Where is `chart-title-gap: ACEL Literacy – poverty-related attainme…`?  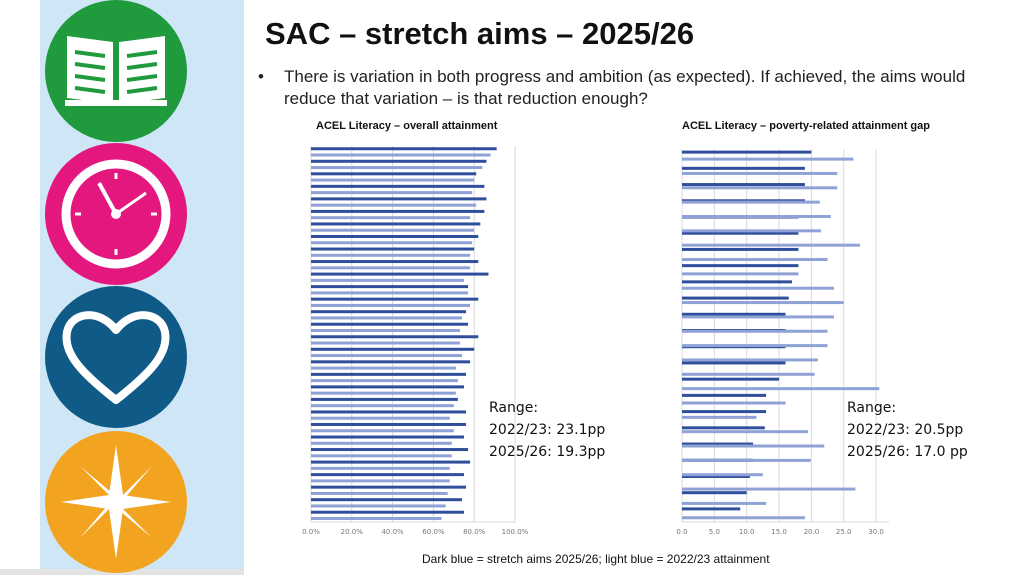 chart-title-gap: ACEL Literacy – poverty-related attainme… is located at coordinates (806, 126).